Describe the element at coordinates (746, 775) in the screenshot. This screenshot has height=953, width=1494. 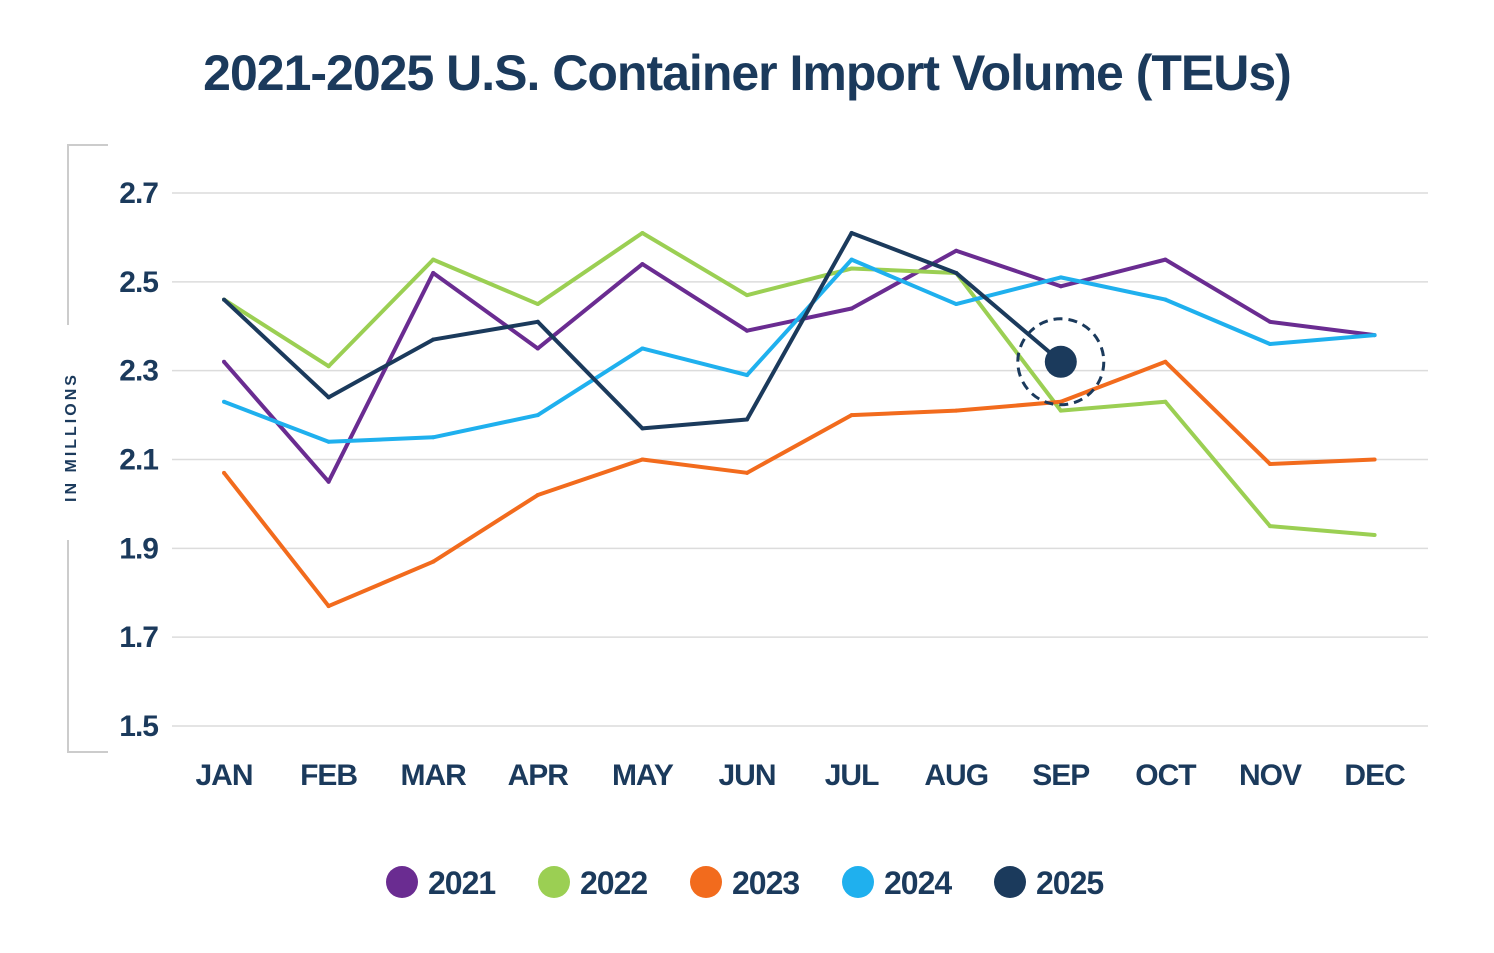
I see `x-tick-label: JUN` at that location.